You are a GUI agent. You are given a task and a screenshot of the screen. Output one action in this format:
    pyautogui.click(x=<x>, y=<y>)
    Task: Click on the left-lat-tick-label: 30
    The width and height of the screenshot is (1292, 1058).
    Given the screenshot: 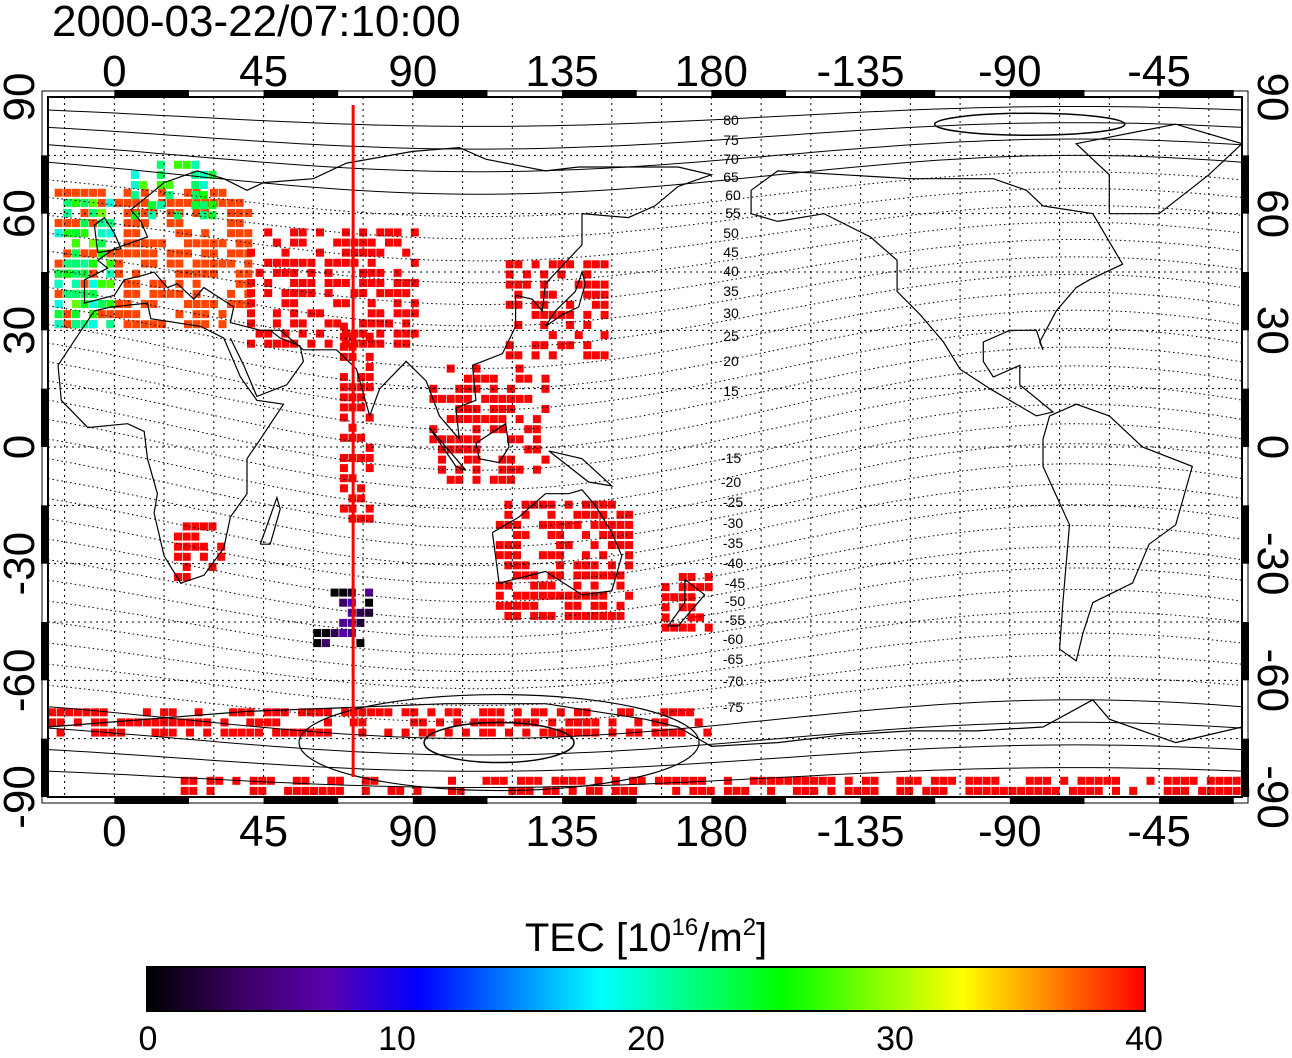 What is the action you would take?
    pyautogui.click(x=22, y=330)
    